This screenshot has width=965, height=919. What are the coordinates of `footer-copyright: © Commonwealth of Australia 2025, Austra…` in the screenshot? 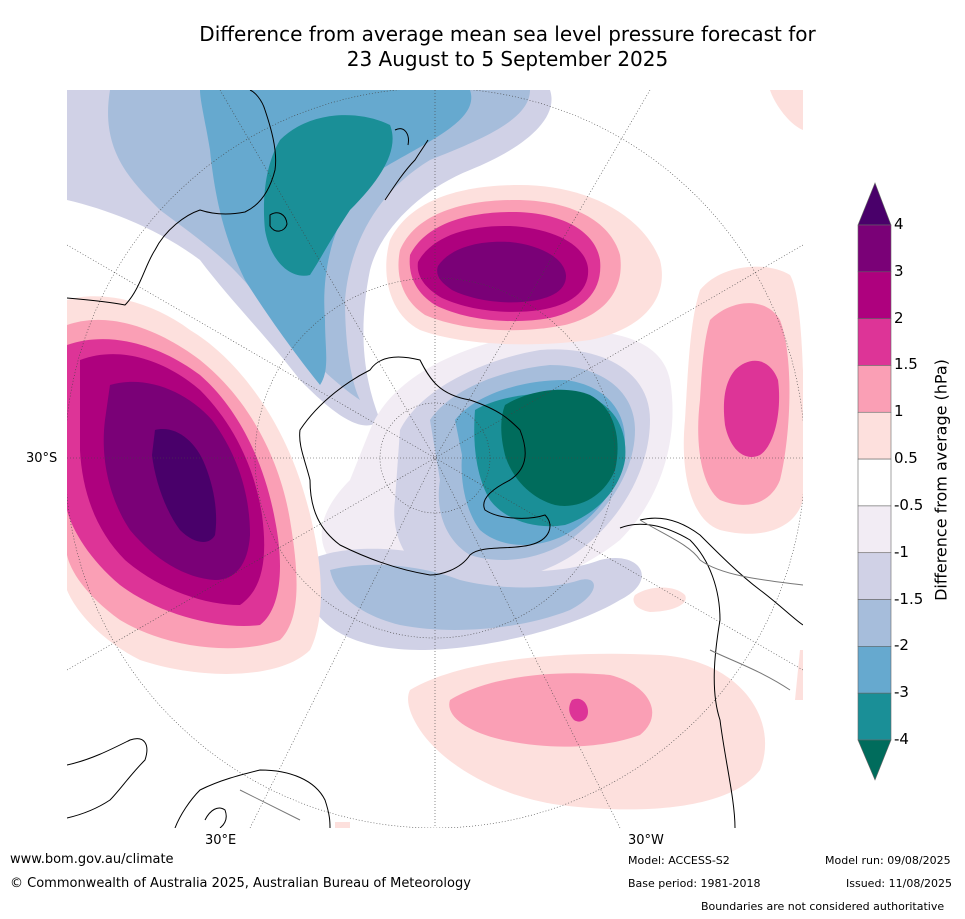 It's located at (240, 883).